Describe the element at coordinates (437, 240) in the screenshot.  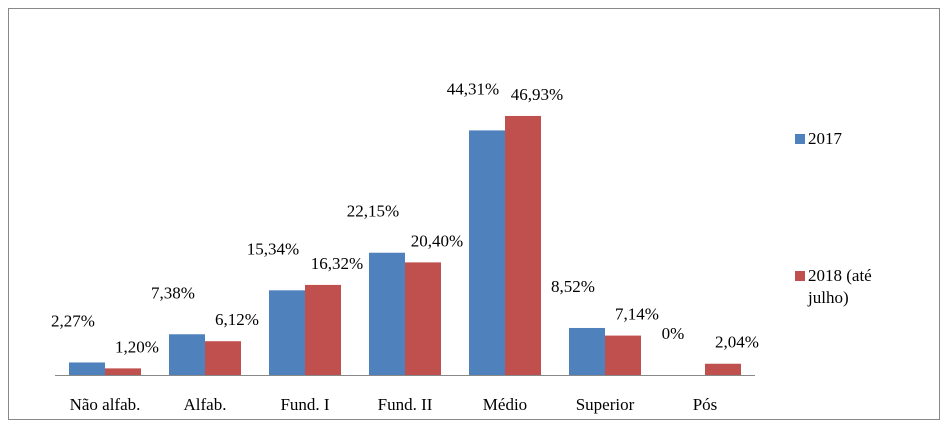
I see `data-label: 20,40%` at that location.